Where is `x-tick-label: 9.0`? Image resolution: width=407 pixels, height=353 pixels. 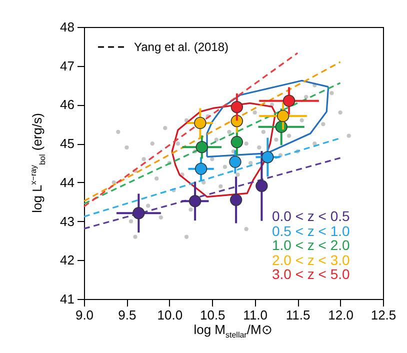 x-tick-label: 9.0 is located at coordinates (84, 315).